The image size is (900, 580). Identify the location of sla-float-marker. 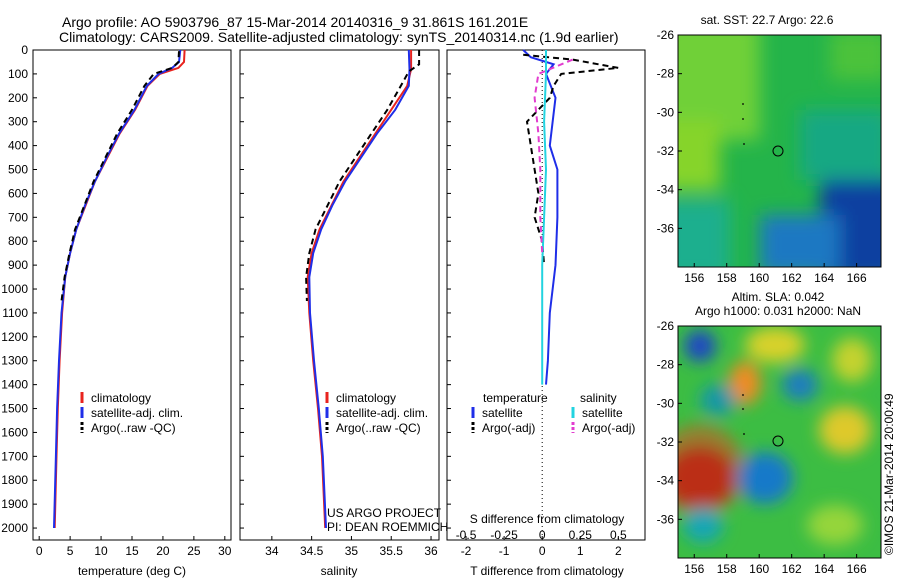
(778, 441).